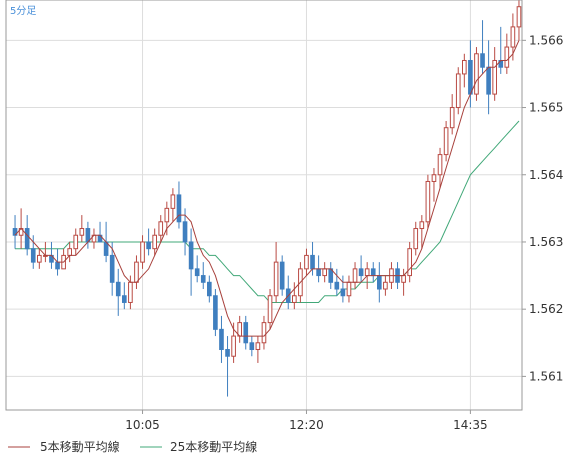 The image size is (574, 462). What do you see at coordinates (142, 425) in the screenshot?
I see `x-tick-label: 10:05` at bounding box center [142, 425].